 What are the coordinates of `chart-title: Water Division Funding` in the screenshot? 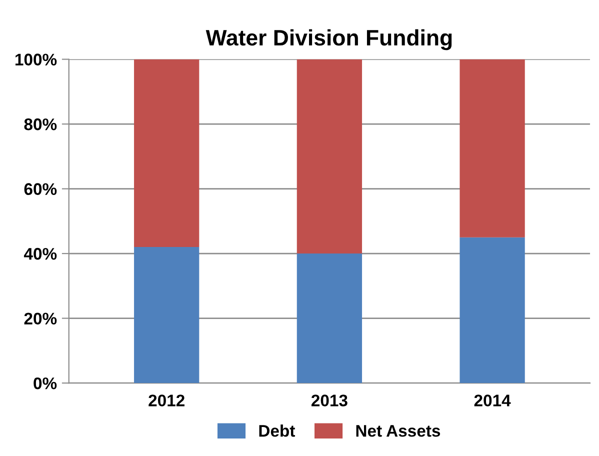 It's located at (329, 39).